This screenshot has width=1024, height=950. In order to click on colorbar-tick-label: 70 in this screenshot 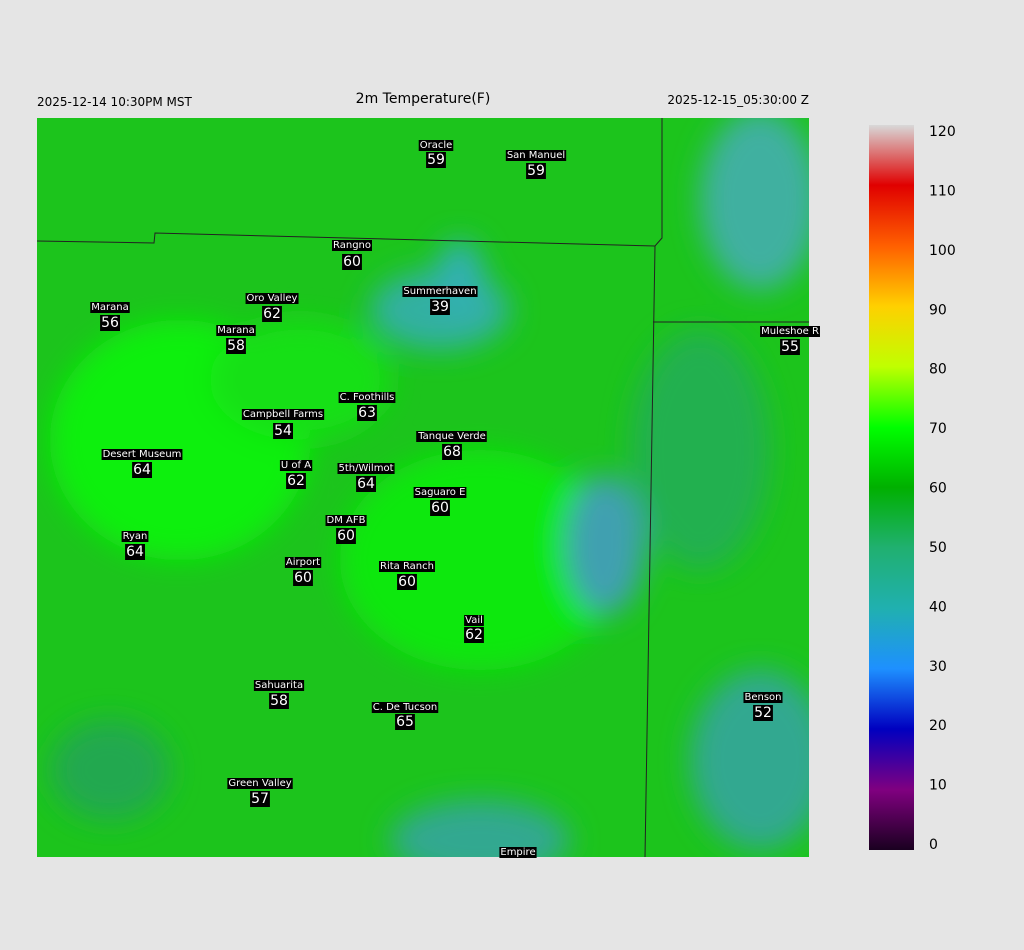, I will do `click(938, 429)`.